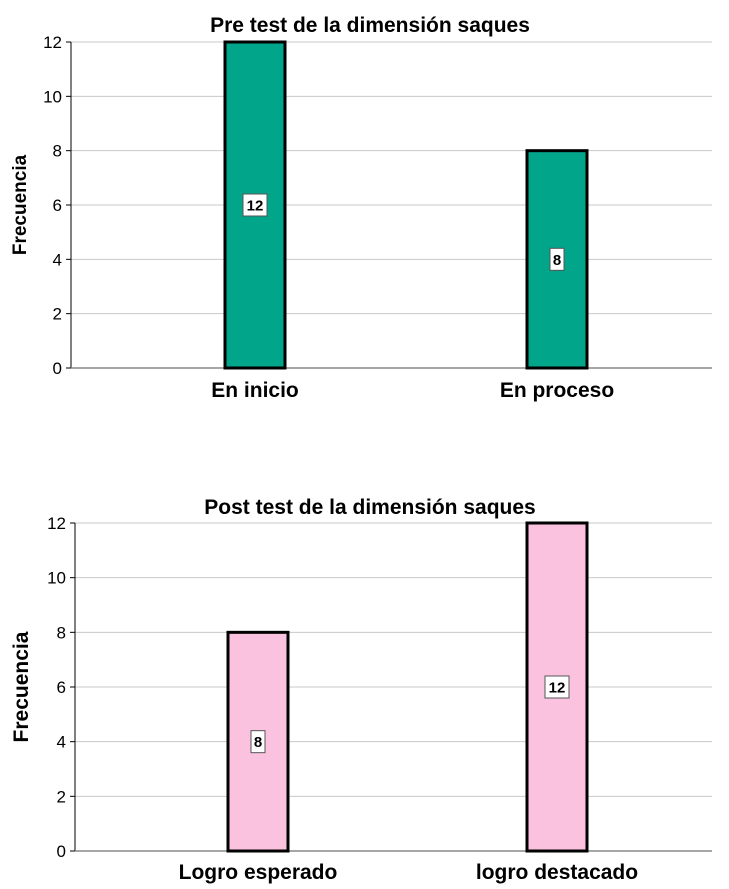 This screenshot has width=729, height=889. Describe the element at coordinates (258, 872) in the screenshot. I see `x-tick-label: Logro esperado` at that location.